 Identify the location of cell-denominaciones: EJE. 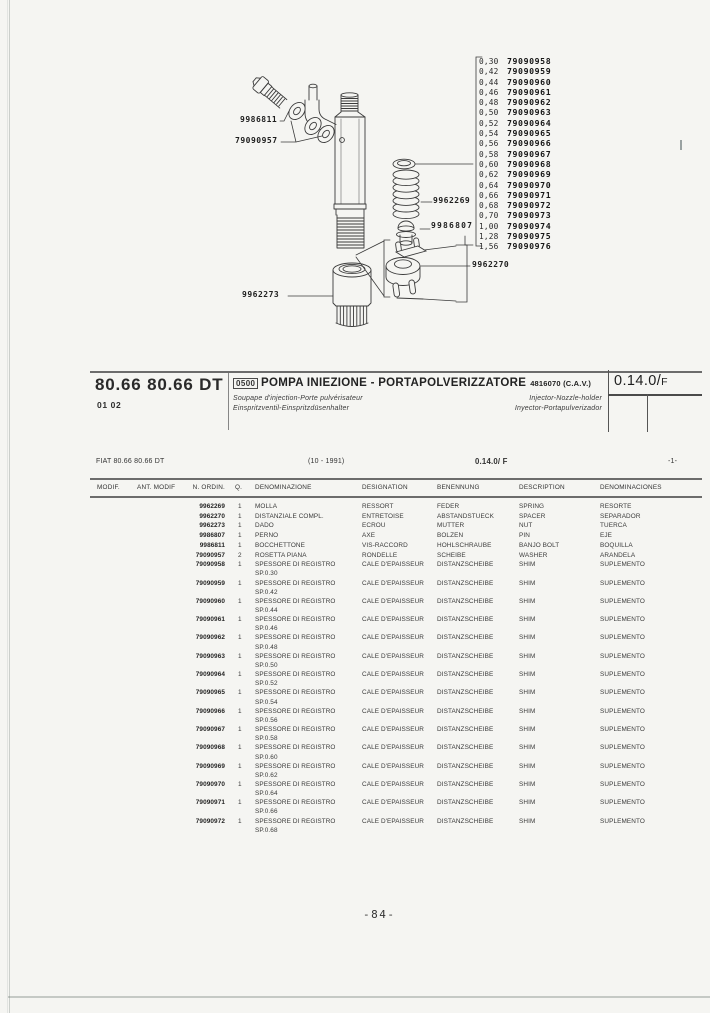
(606, 536).